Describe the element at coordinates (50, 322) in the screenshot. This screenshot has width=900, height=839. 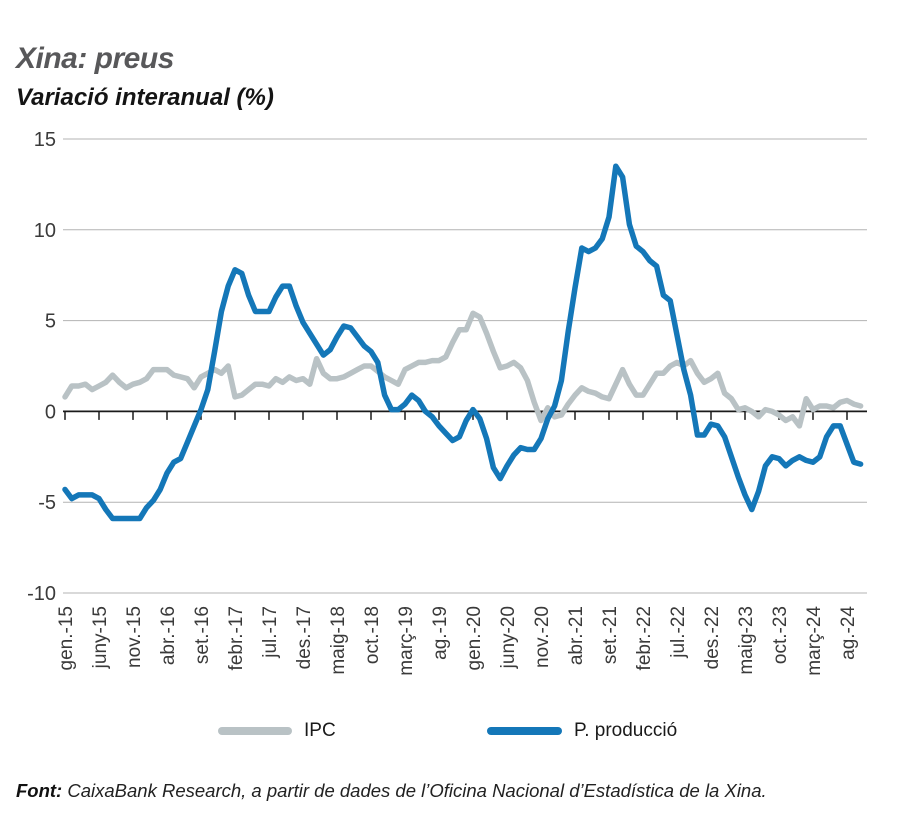
I see `y-tick-label-5: 5` at that location.